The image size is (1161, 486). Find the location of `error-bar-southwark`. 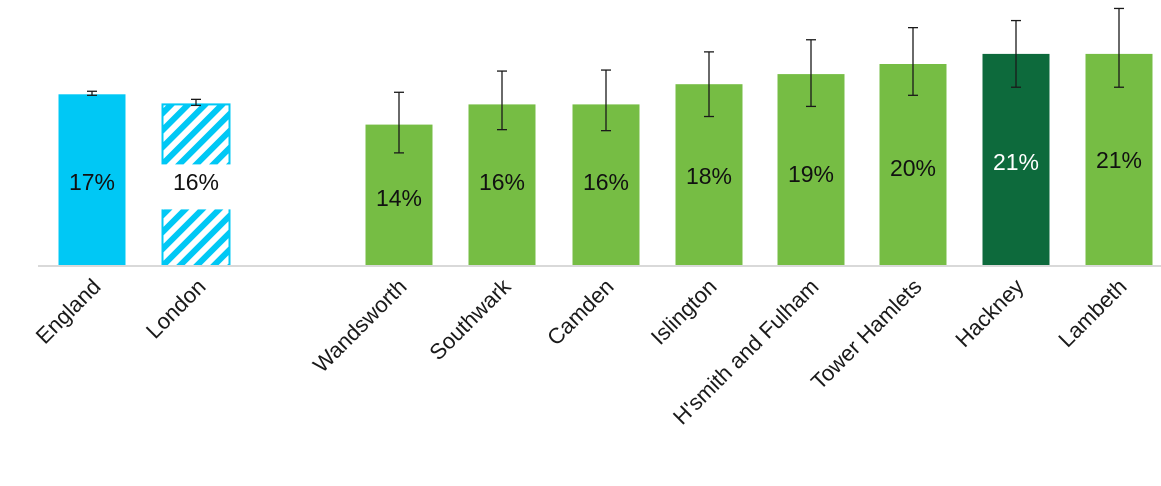

error-bar-southwark is located at coordinates (502, 100).